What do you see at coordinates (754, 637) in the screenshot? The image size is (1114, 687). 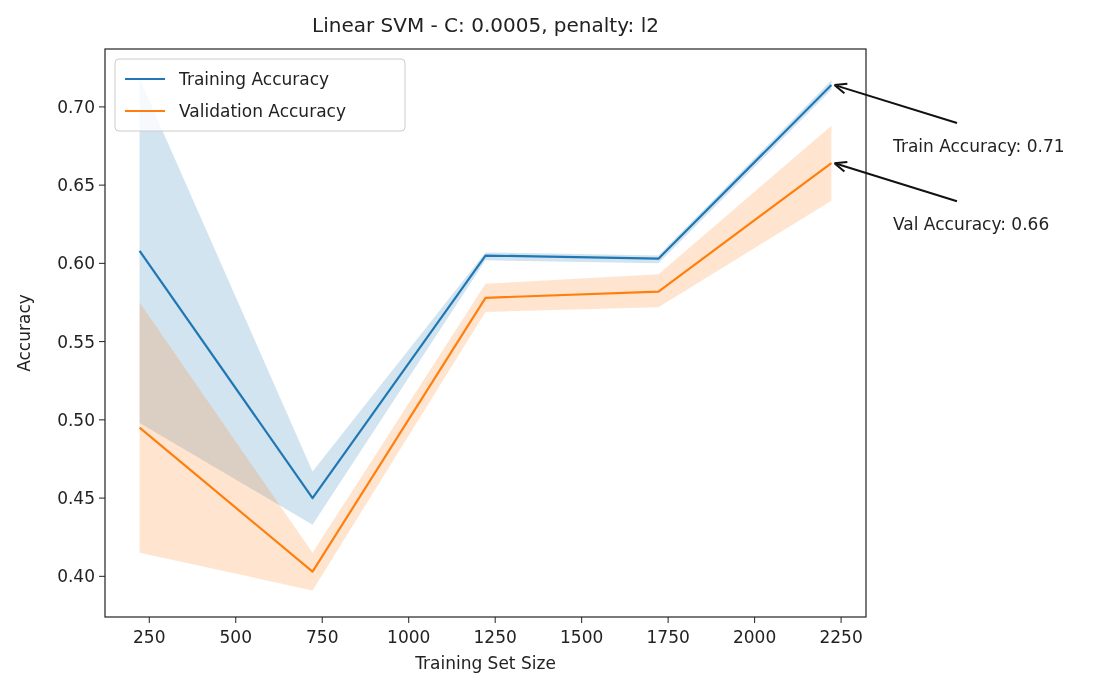 I see `x-tick-label: 2000` at bounding box center [754, 637].